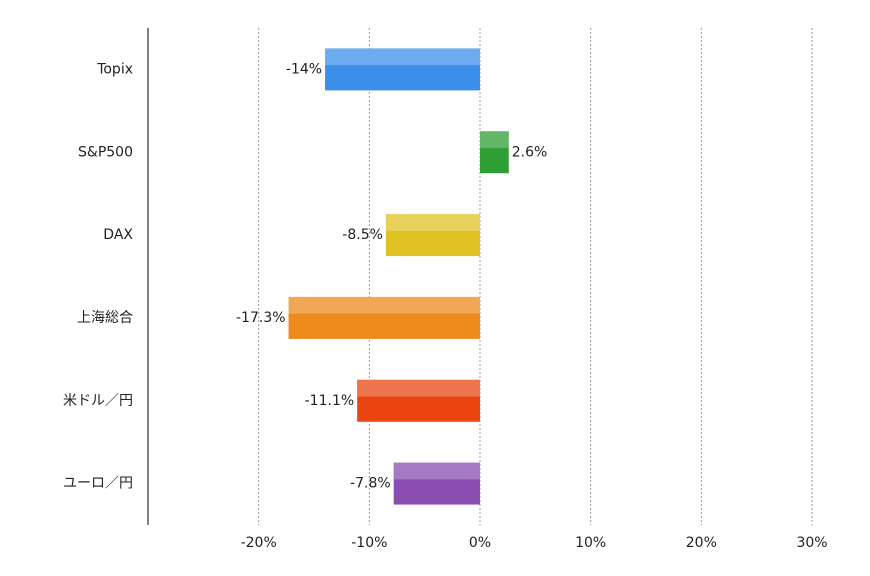  Describe the element at coordinates (701, 543) in the screenshot. I see `x-tick-label: 20%` at that location.